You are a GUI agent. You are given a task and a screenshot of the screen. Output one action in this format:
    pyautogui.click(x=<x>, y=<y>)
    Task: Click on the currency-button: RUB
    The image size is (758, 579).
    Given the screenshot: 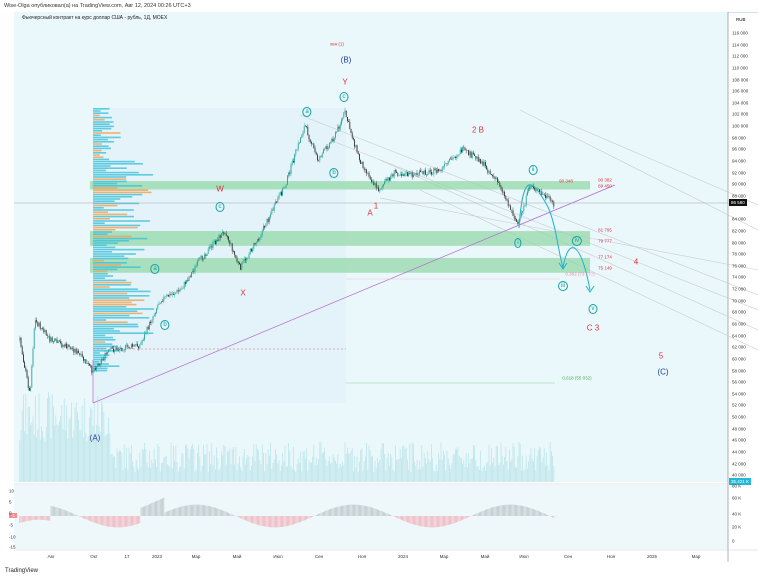 What is the action you would take?
    pyautogui.click(x=741, y=19)
    